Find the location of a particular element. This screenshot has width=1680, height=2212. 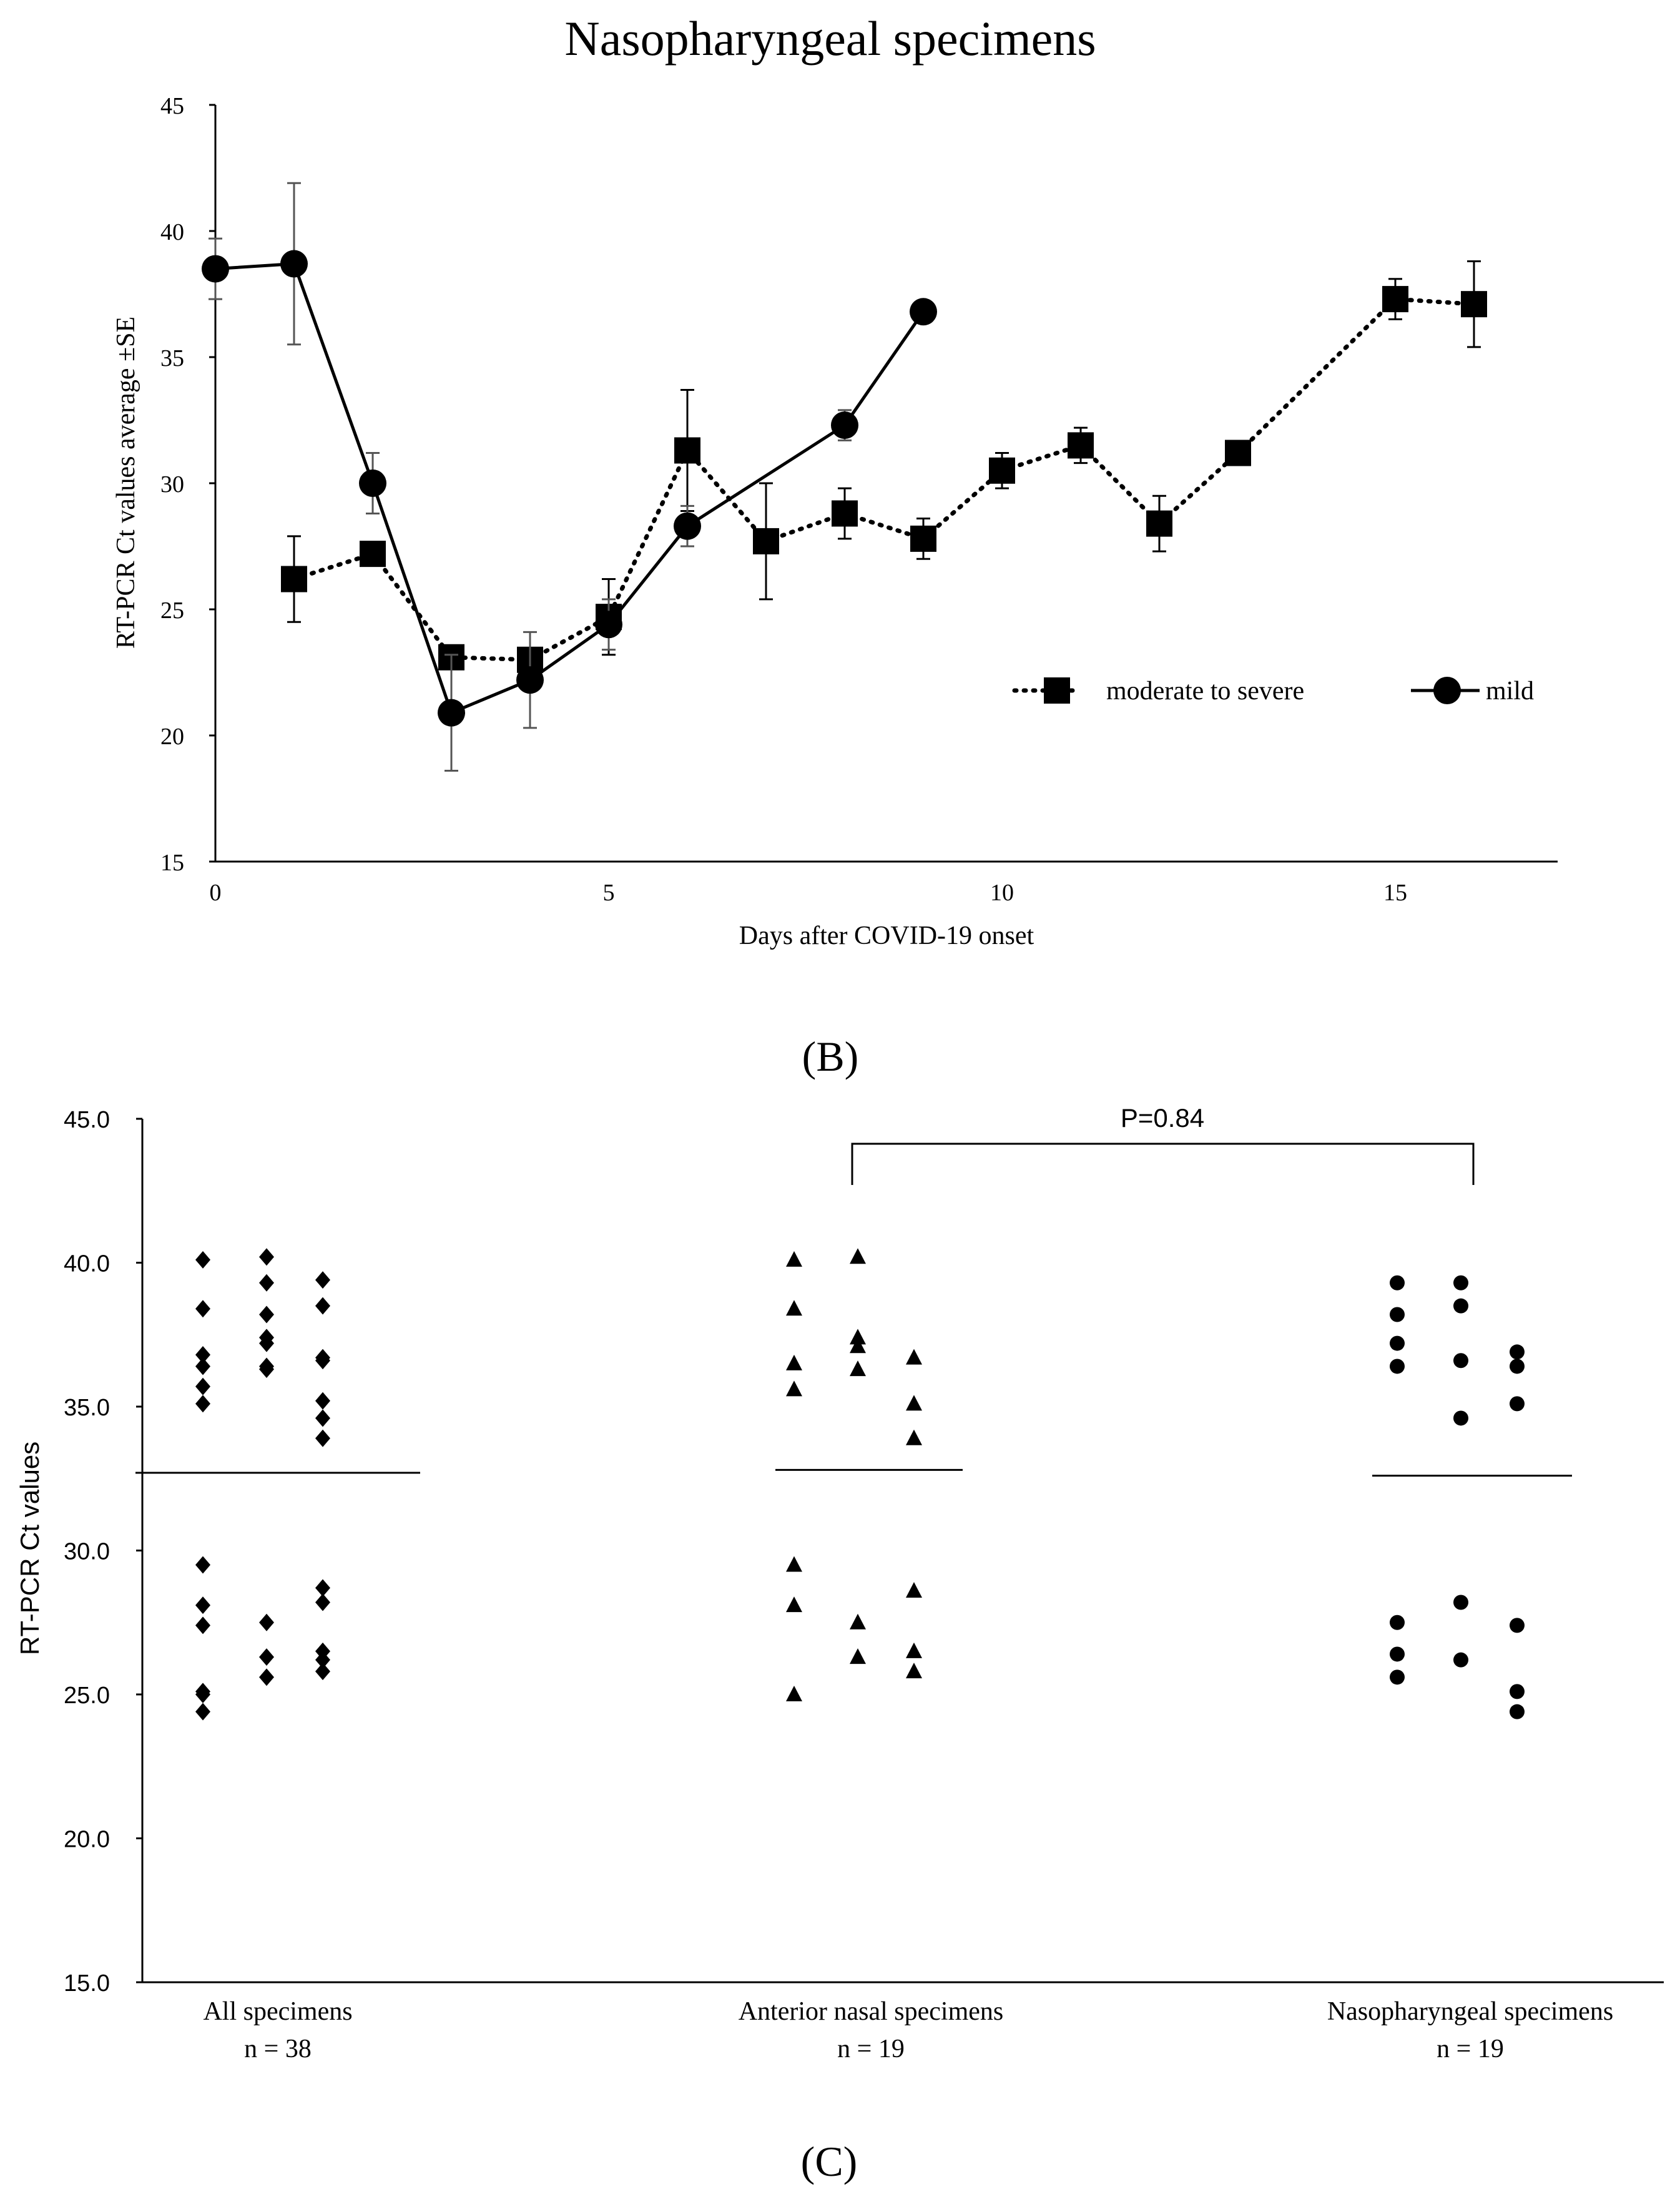

category-label: Anterior nasal specimens is located at coordinates (871, 2011).